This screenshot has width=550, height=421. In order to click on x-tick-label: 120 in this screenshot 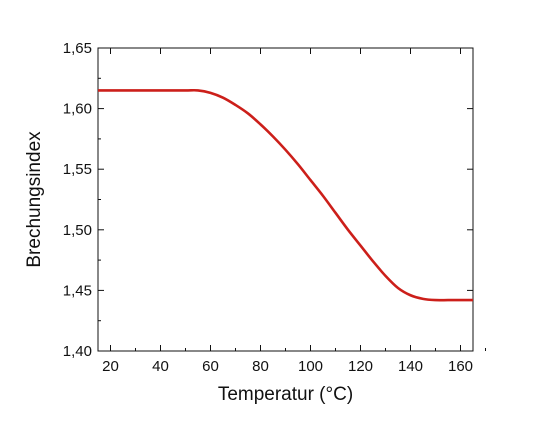, I will do `click(360, 366)`.